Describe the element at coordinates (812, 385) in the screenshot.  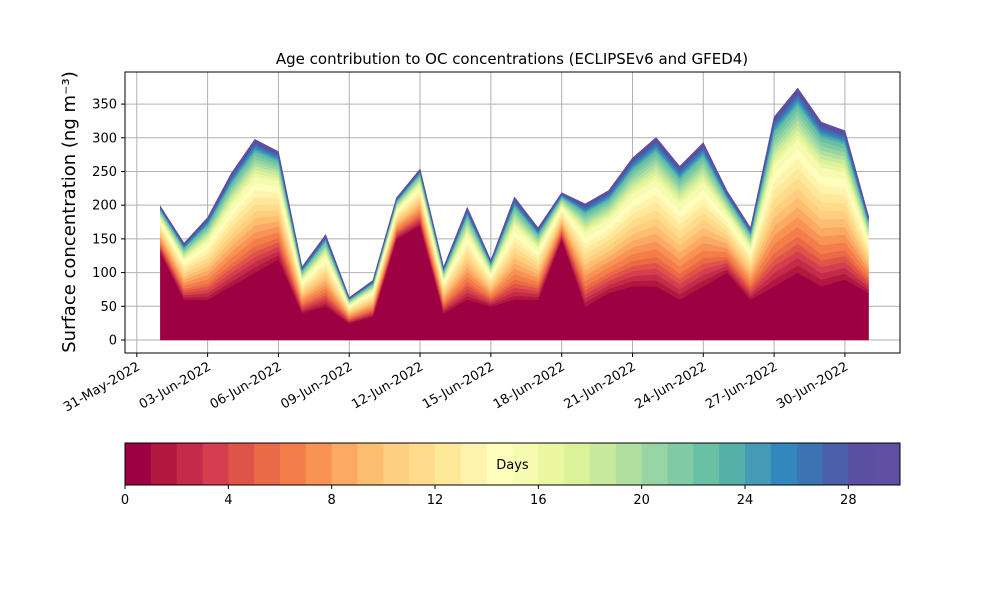
I see `x-tick-label: 30-Jun-2022` at that location.